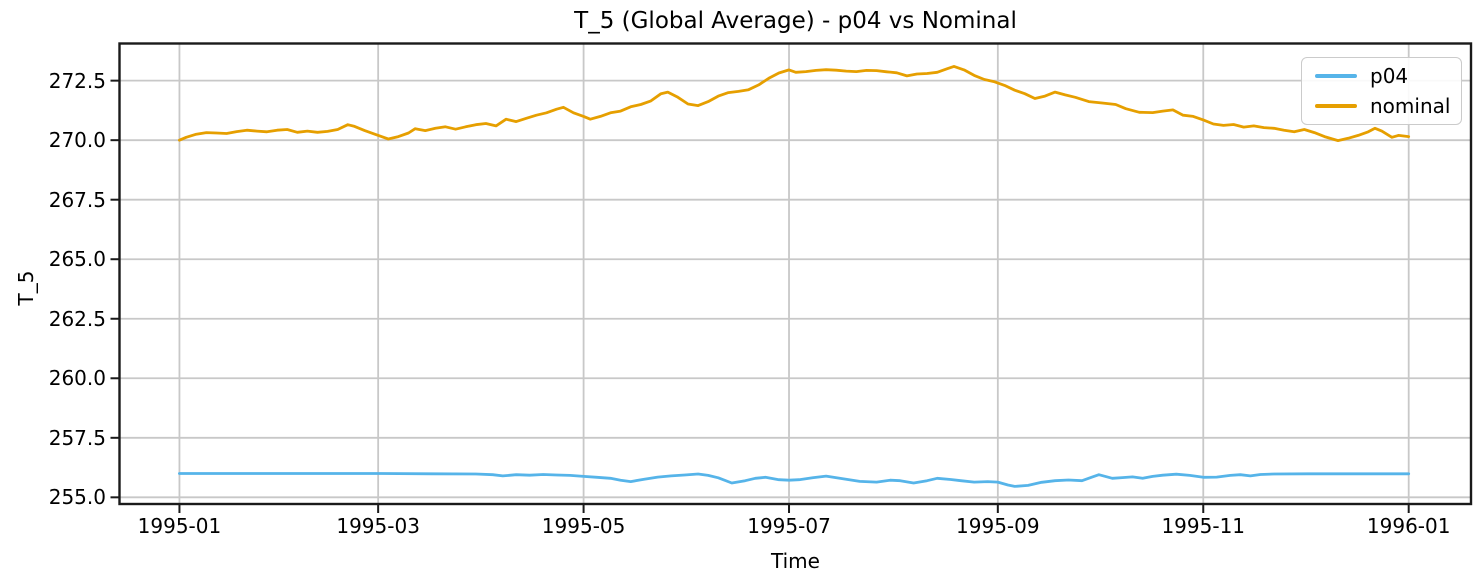  Describe the element at coordinates (77, 318) in the screenshot. I see `y-tick-label: 262.5` at that location.